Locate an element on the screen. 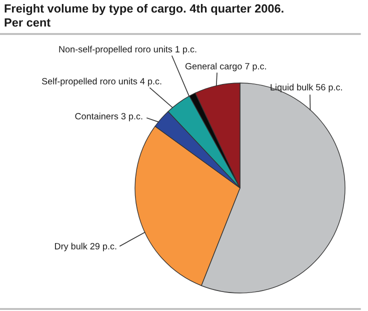 The image size is (368, 311). slice-label: Self-propelled roro units 4 p.c. is located at coordinates (102, 82).